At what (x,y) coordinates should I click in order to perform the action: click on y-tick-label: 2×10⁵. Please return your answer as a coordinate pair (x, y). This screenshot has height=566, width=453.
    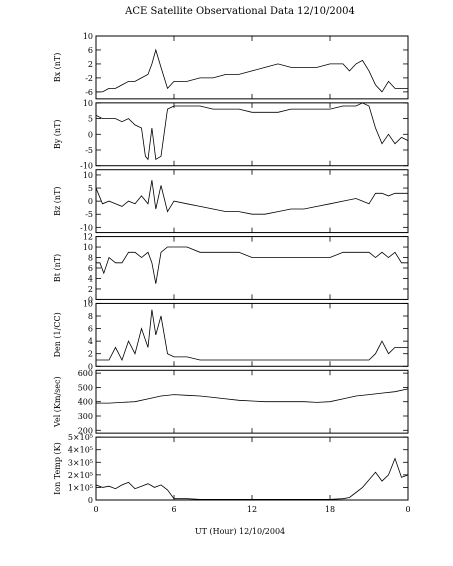
    Looking at the image, I should click on (80, 475).